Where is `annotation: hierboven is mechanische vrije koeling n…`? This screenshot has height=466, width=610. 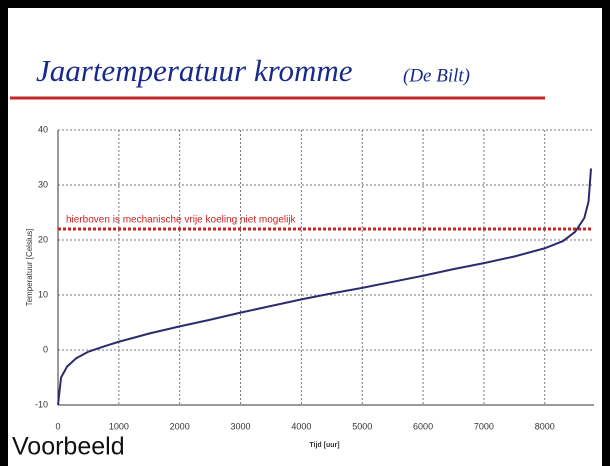
annotation: hierboven is mechanische vrije koeling n… is located at coordinates (181, 220).